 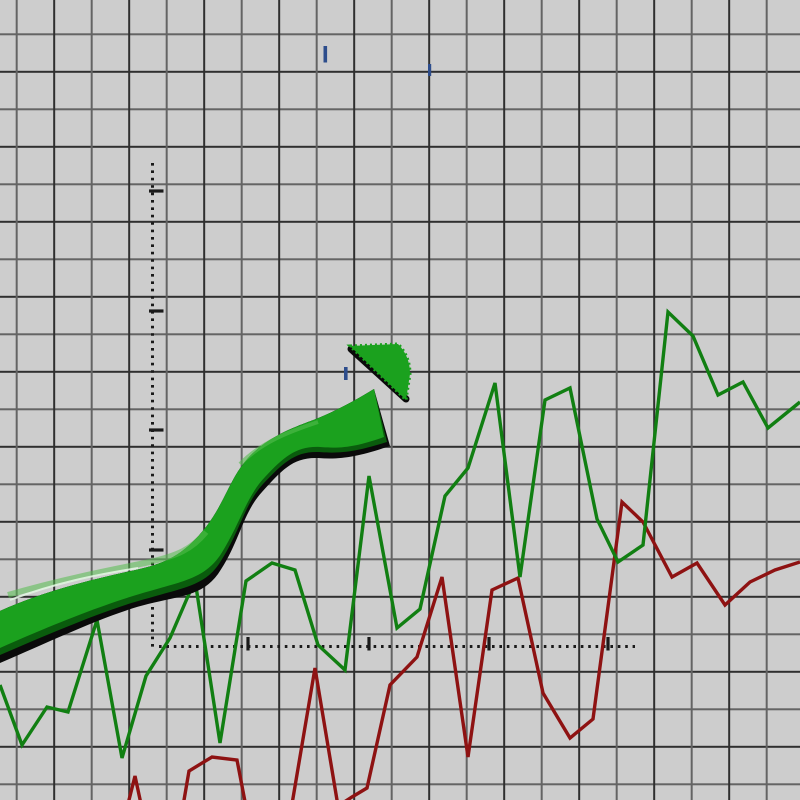 What do you see at coordinates (379, 373) in the screenshot?
I see `arrowhead-icon` at bounding box center [379, 373].